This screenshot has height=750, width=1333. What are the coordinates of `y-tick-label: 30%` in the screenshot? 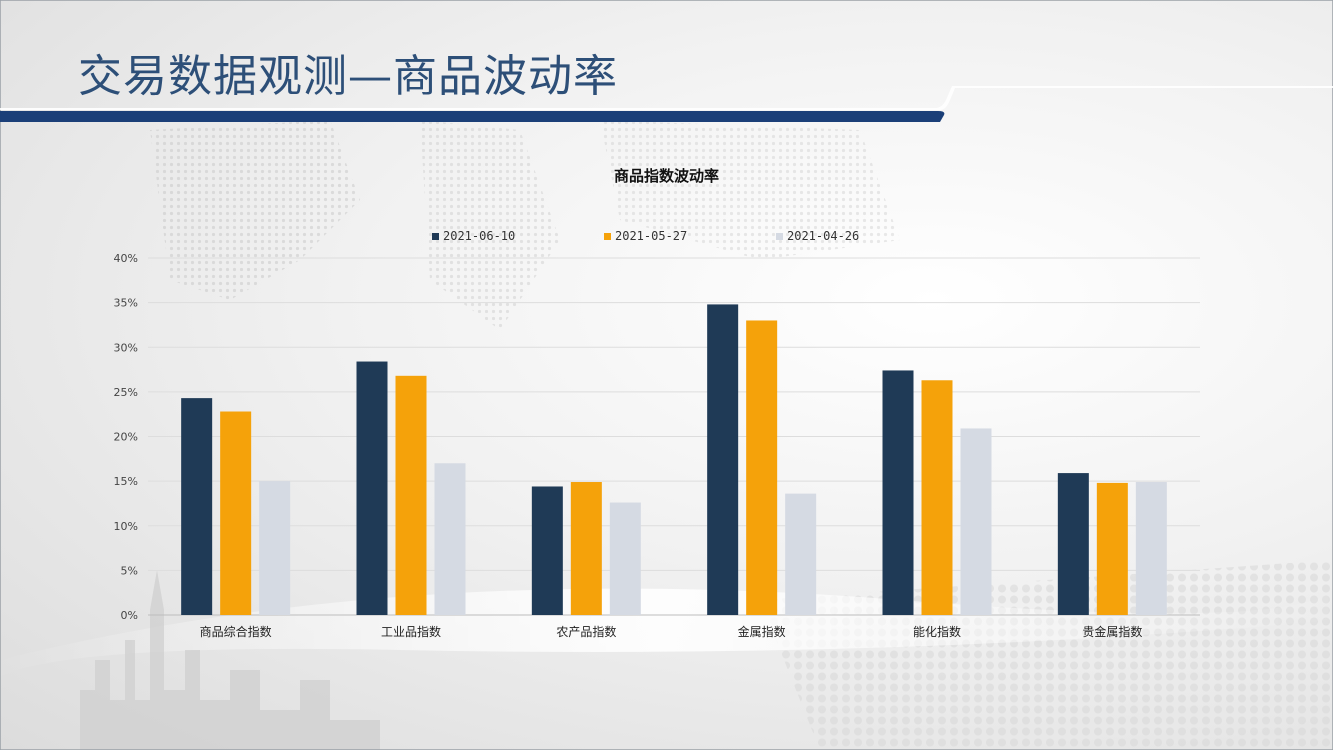 It's located at (126, 347).